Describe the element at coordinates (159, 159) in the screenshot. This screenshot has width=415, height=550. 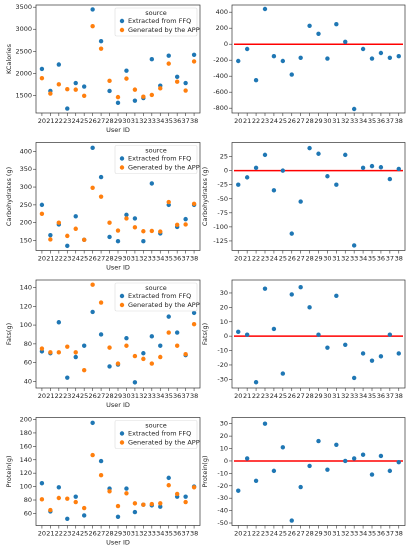
I see `legend-label: Extracted from FFQ` at that location.